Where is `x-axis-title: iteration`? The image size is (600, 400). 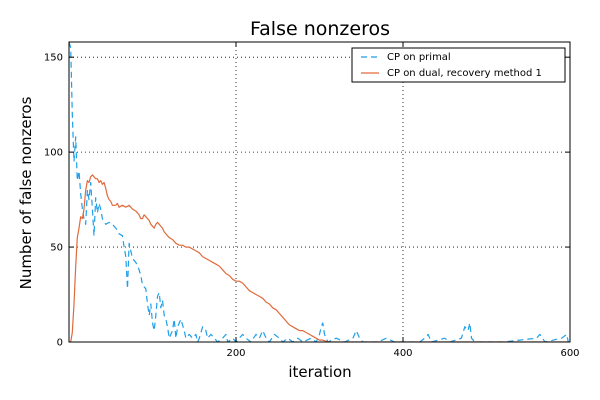
x-axis-title: iteration is located at coordinates (319, 372).